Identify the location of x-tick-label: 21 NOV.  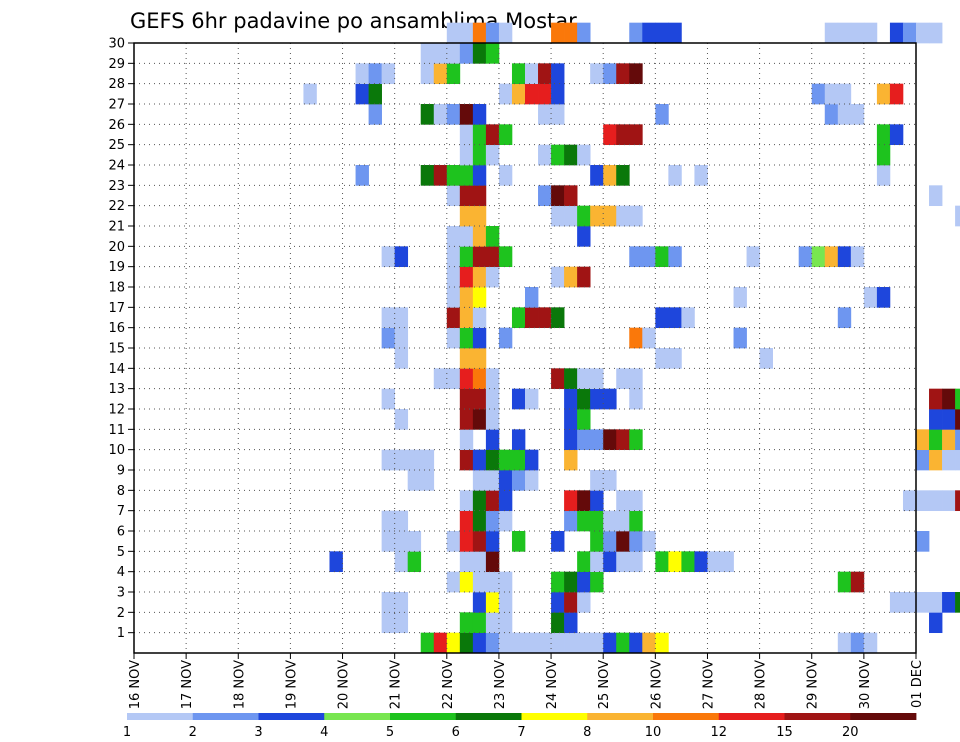
(396, 684).